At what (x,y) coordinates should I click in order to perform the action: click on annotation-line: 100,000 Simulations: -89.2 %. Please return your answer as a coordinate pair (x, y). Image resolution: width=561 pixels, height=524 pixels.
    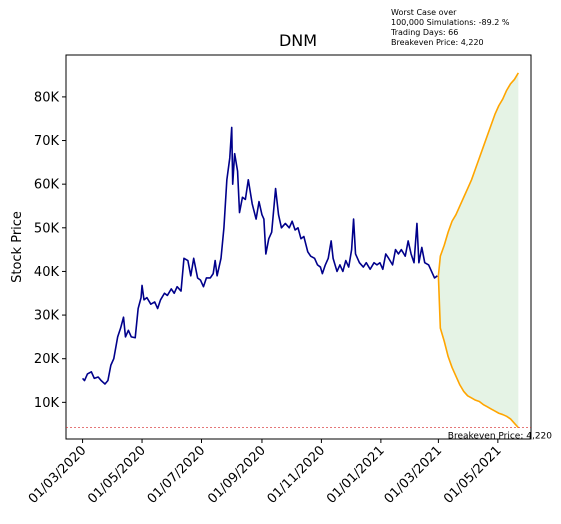
    Looking at the image, I should click on (450, 22).